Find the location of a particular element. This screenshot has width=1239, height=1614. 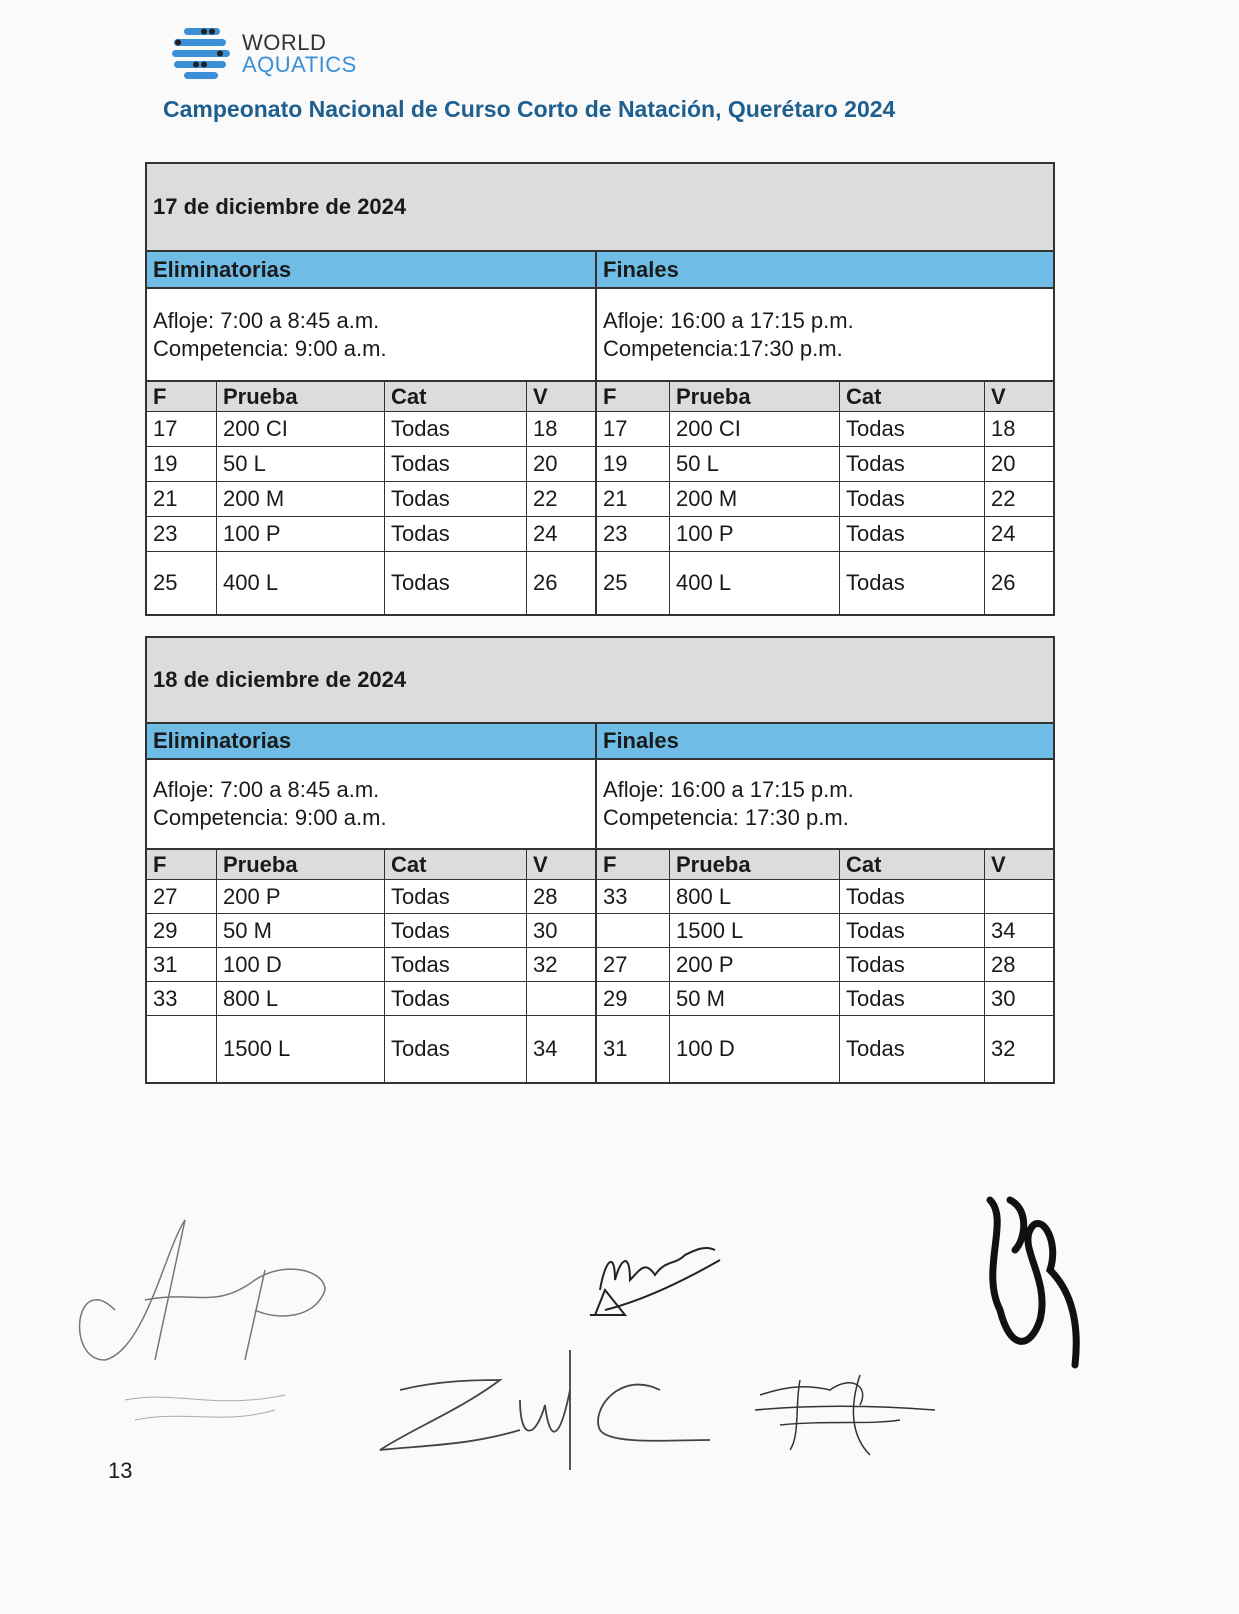

cell-heats-v: 30 is located at coordinates (562, 931).